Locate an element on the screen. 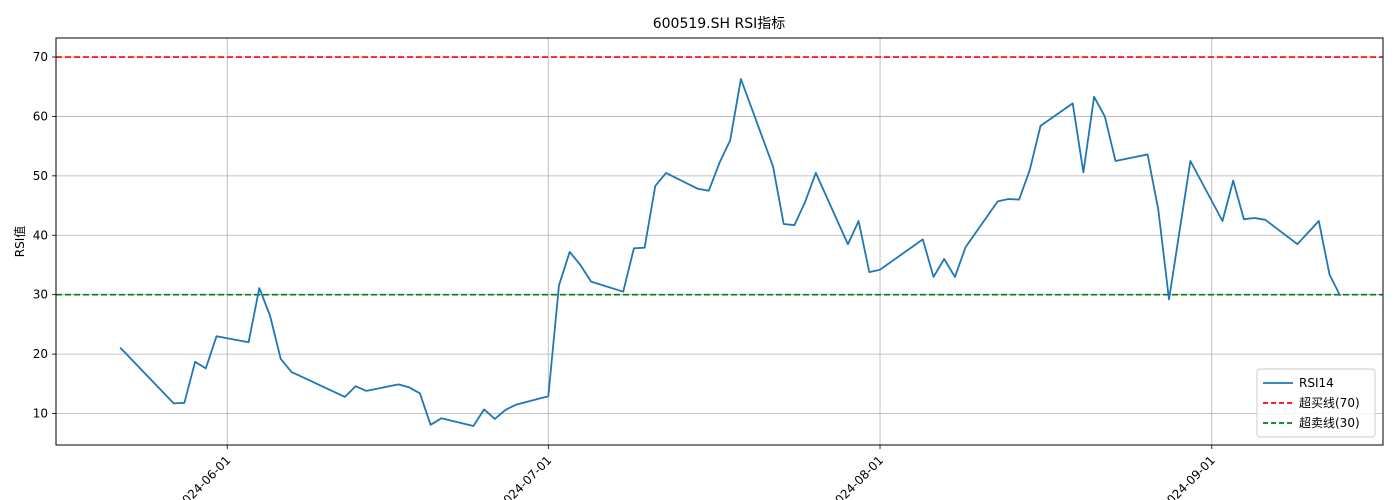 The height and width of the screenshot is (500, 1400). legend-label: RSI14 is located at coordinates (1316, 383).